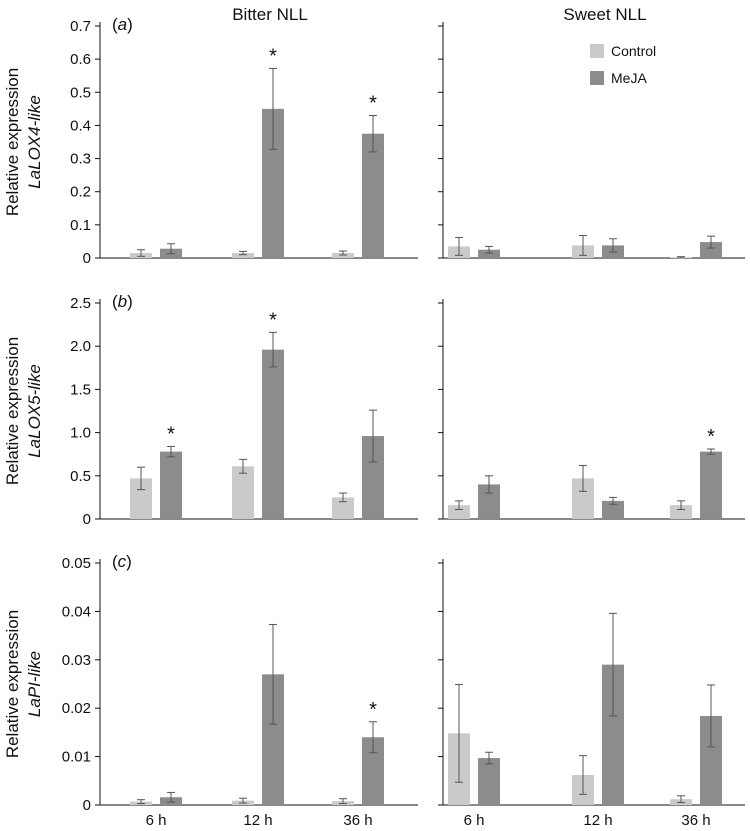  What do you see at coordinates (591, 409) in the screenshot?
I see `subplot-1-1: *` at bounding box center [591, 409].